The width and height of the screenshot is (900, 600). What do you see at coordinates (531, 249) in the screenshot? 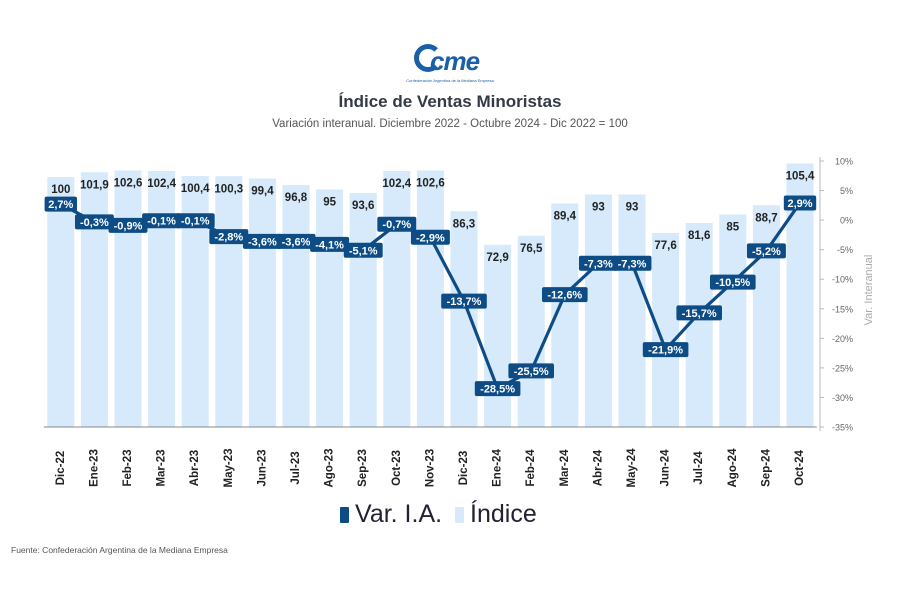
I see `bar-value-label: 76,5` at bounding box center [531, 249].